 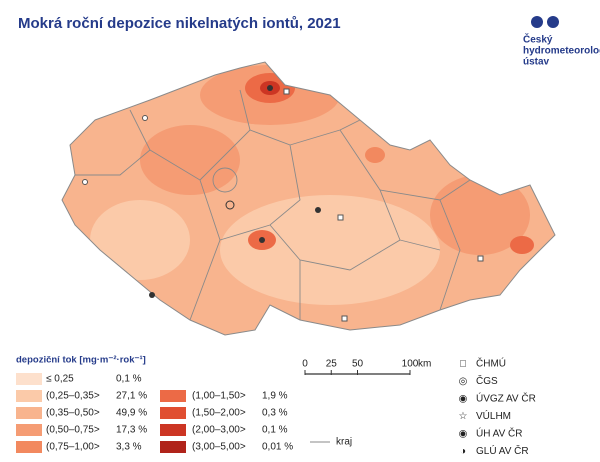 What do you see at coordinates (131, 396) in the screenshot?
I see `legend-share: 27,1 %` at bounding box center [131, 396].